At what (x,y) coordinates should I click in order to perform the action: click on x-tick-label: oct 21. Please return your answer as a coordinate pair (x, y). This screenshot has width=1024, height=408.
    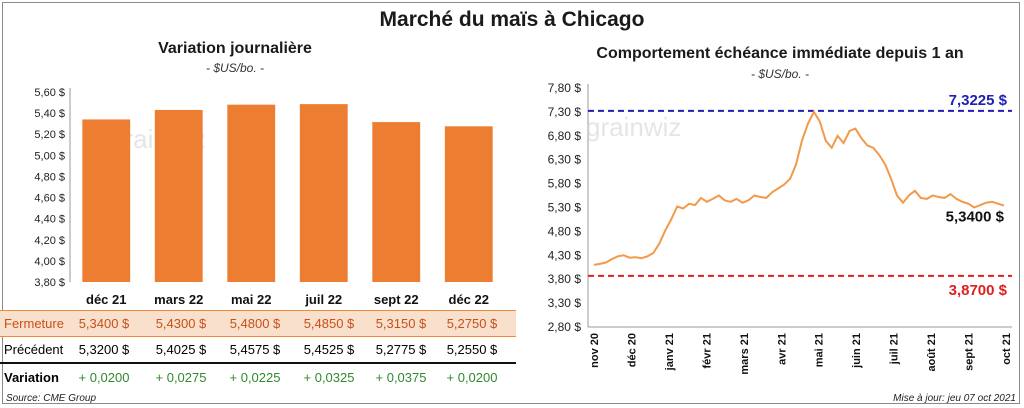
    Looking at the image, I should click on (1007, 349).